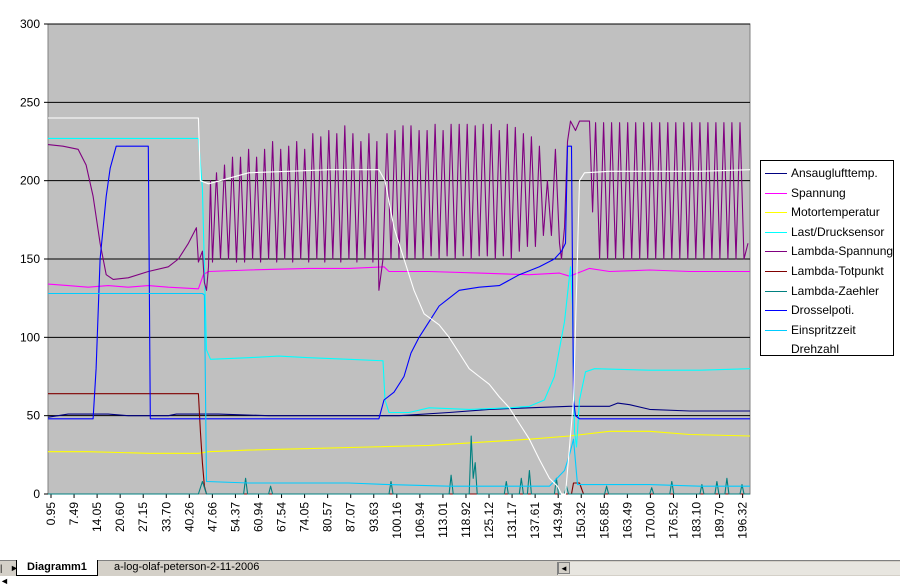 The width and height of the screenshot is (900, 588). I want to click on x-tick-label: 87.07, so click(351, 517).